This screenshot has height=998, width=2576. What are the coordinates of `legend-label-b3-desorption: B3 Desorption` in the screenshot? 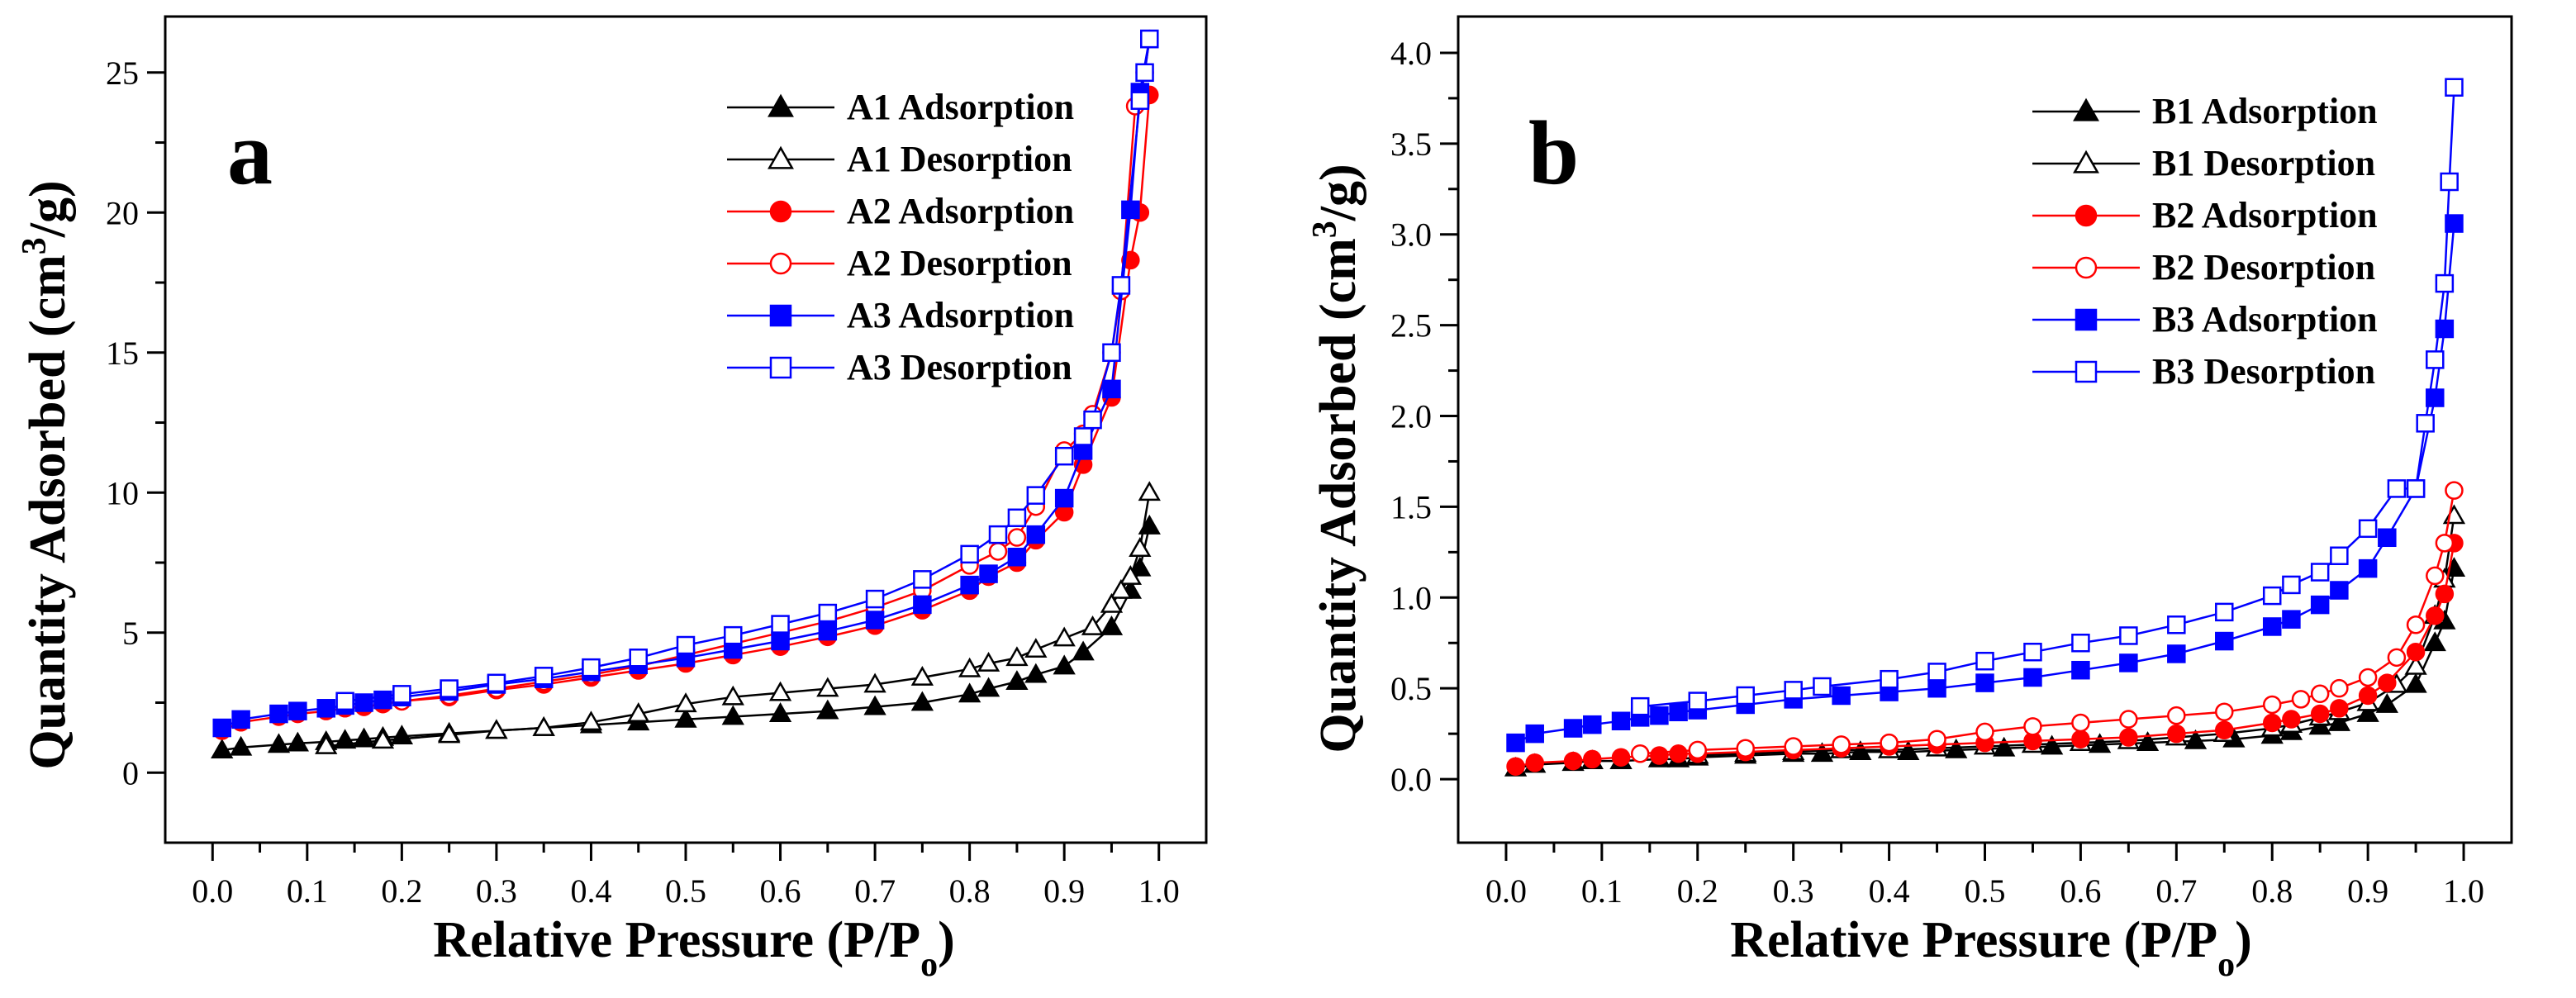 It's located at (2263, 371).